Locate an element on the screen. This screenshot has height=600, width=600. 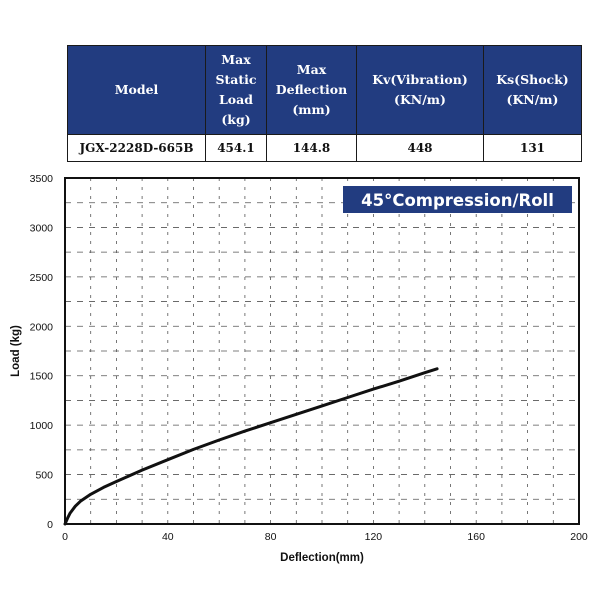
badge-background is located at coordinates (457, 199).